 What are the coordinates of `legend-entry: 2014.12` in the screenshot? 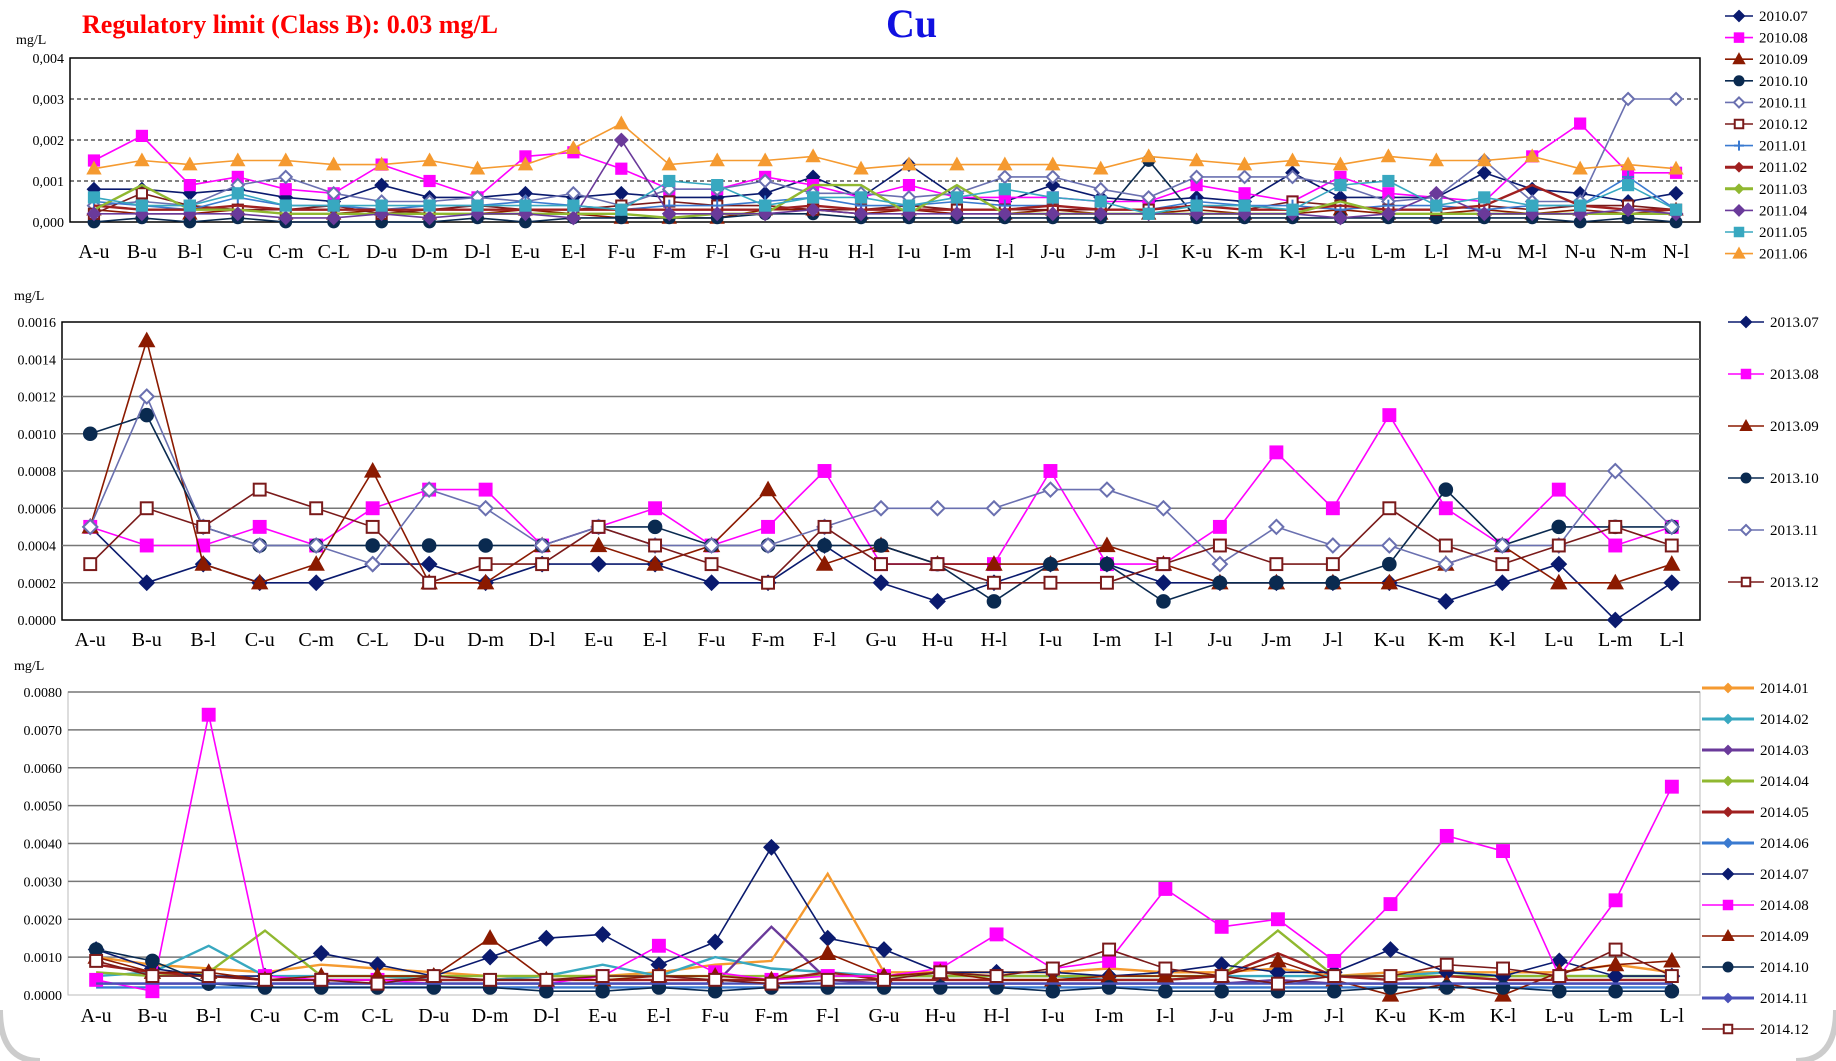 It's located at (1755, 1030).